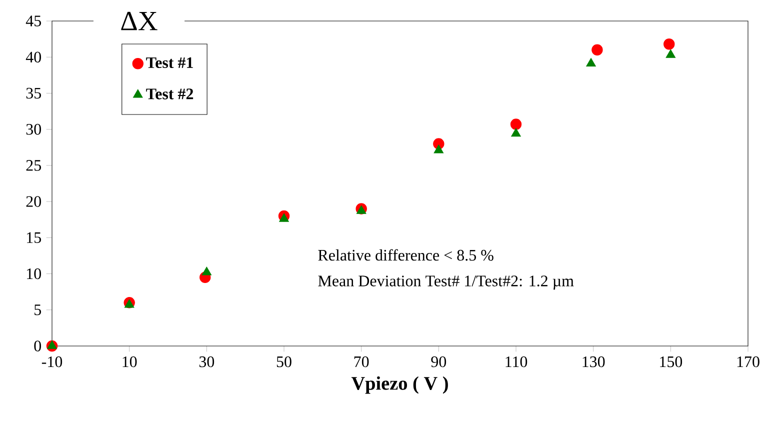  Describe the element at coordinates (446, 283) in the screenshot. I see `annotation: Mean Deviation Test# 1/Test#2: 1.2 µm` at that location.